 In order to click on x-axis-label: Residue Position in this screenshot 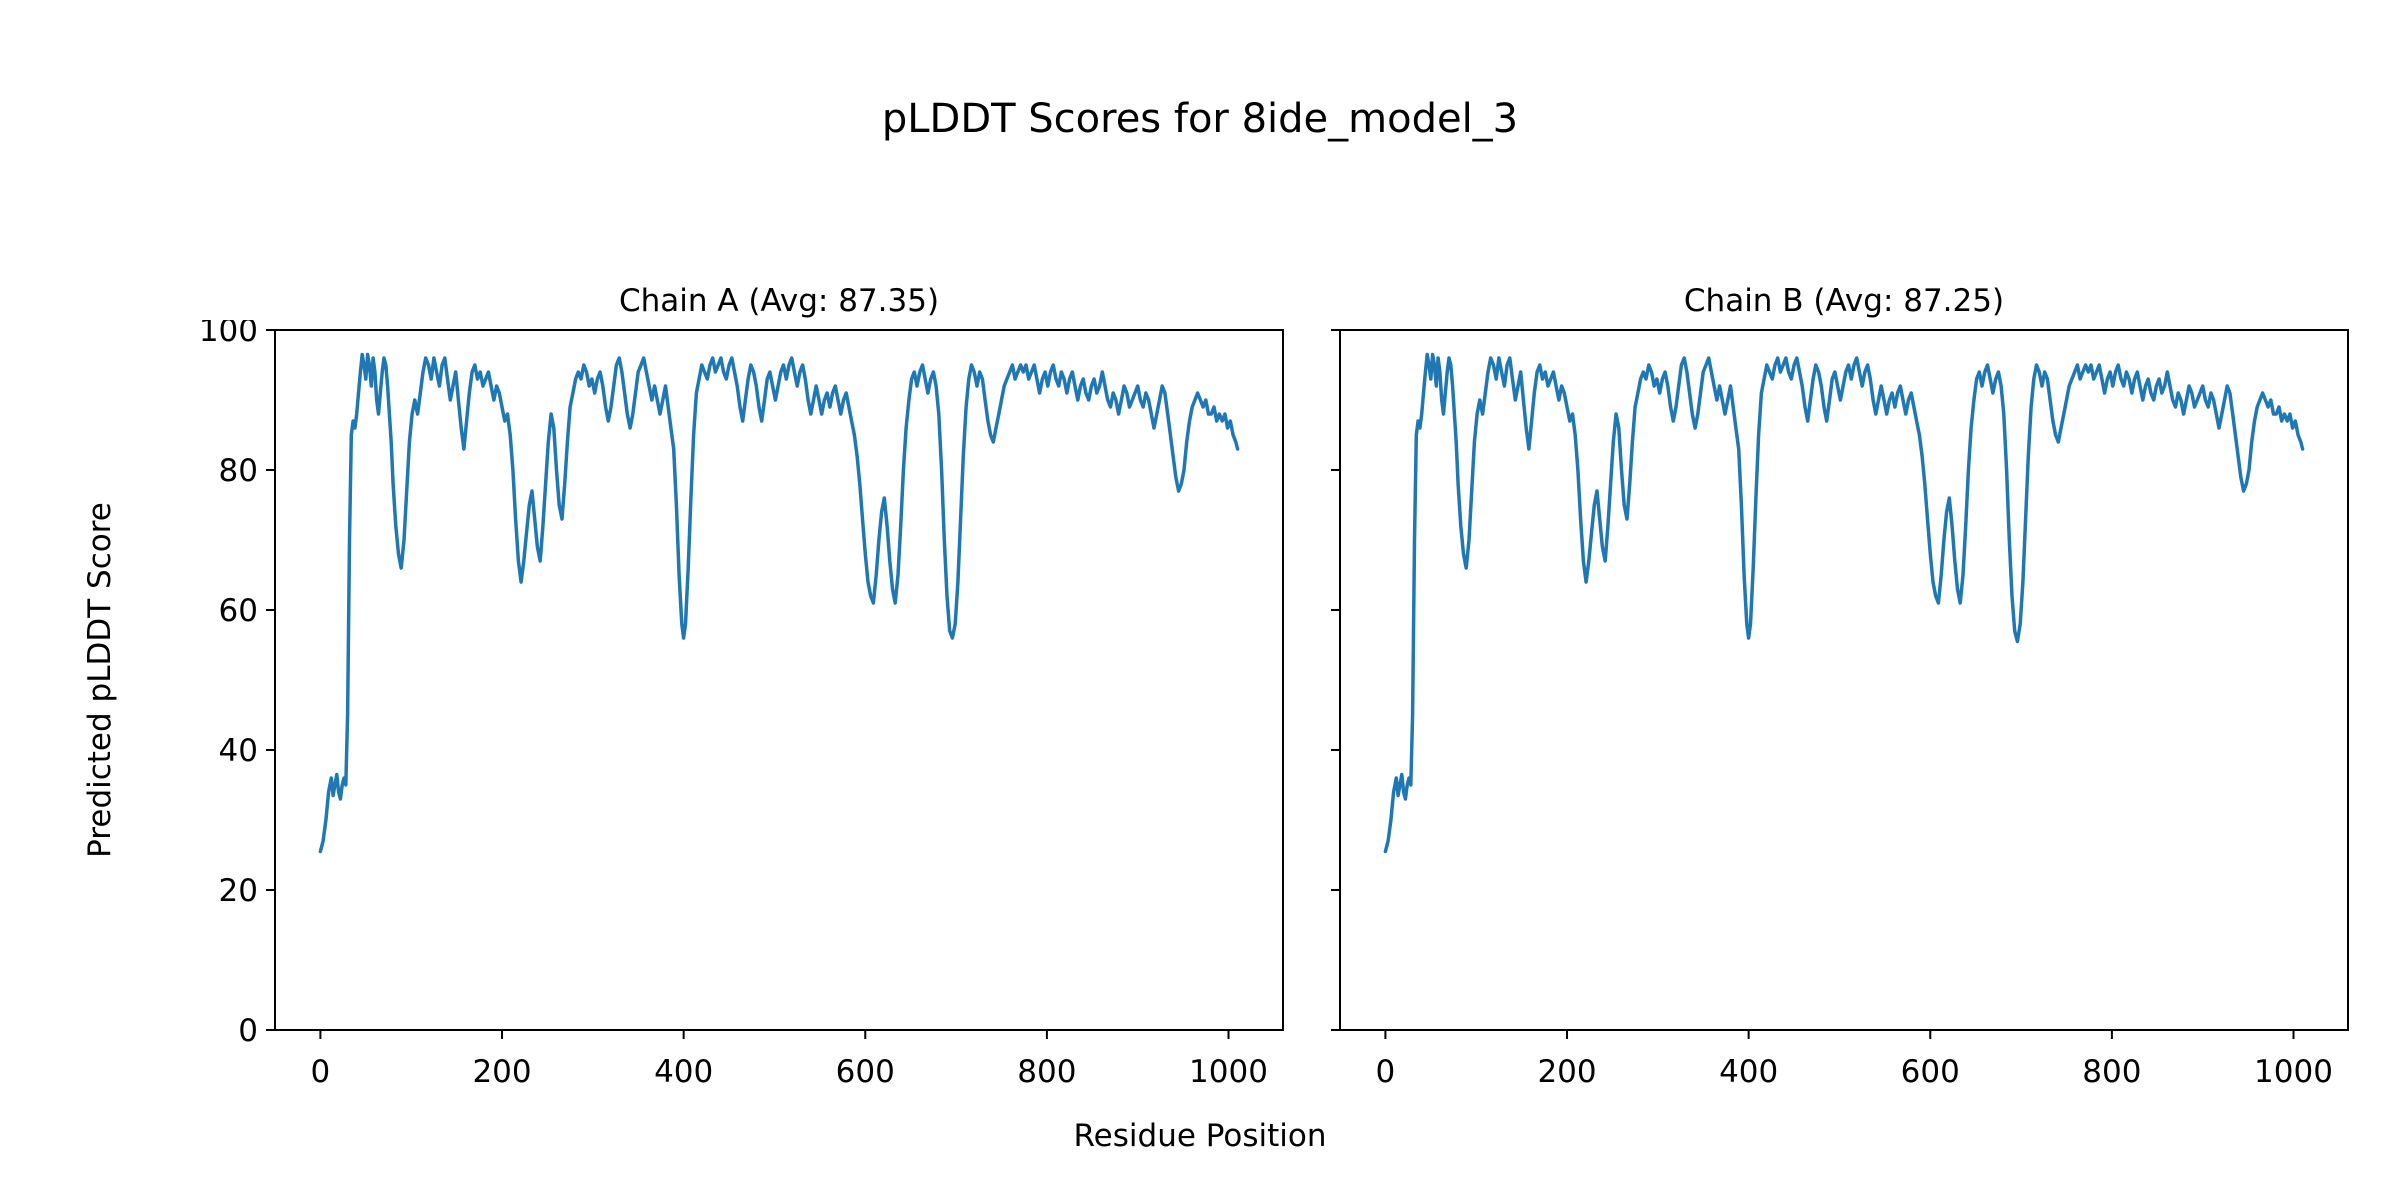, I will do `click(1200, 1136)`.